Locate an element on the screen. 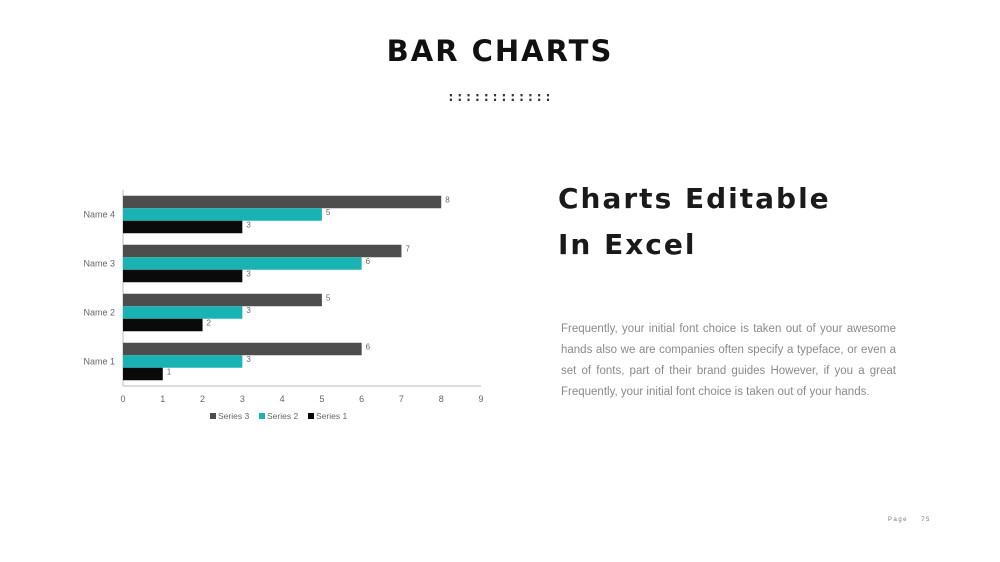 Image resolution: width=1000 pixels, height=562 pixels. x-tick-label: 4 is located at coordinates (282, 399).